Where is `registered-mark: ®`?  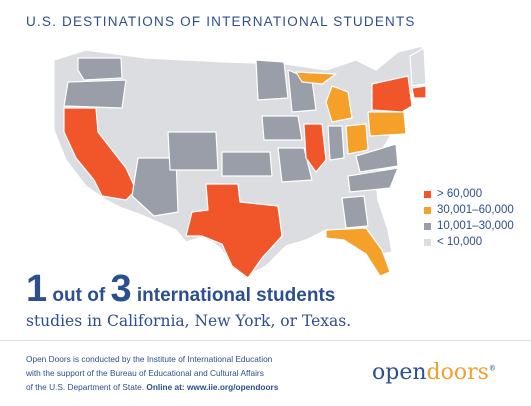 registered-mark: ® is located at coordinates (492, 368).